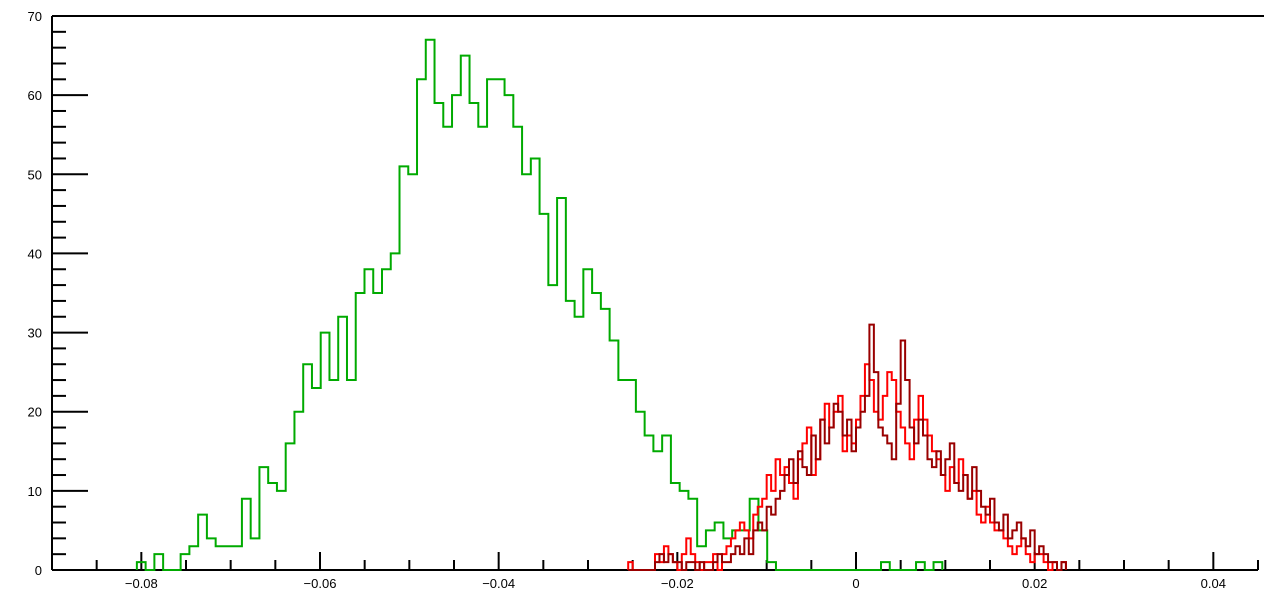 This screenshot has height=594, width=1264. Describe the element at coordinates (35, 253) in the screenshot. I see `y-tick-label: 40` at that location.